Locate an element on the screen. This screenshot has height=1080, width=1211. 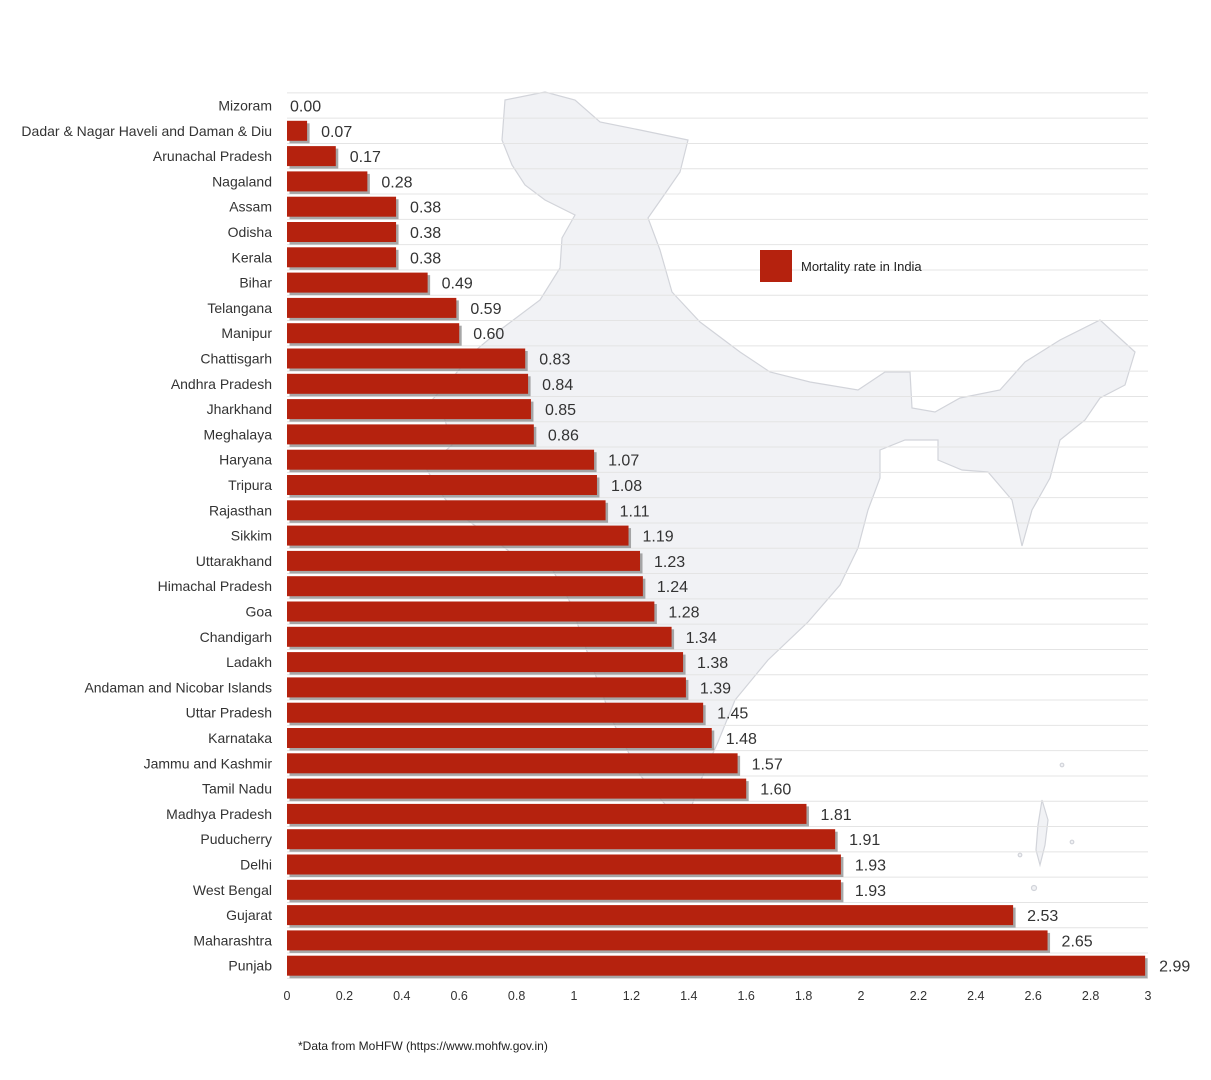
category-label: Andaman and Nicobar Islands is located at coordinates (178, 687).